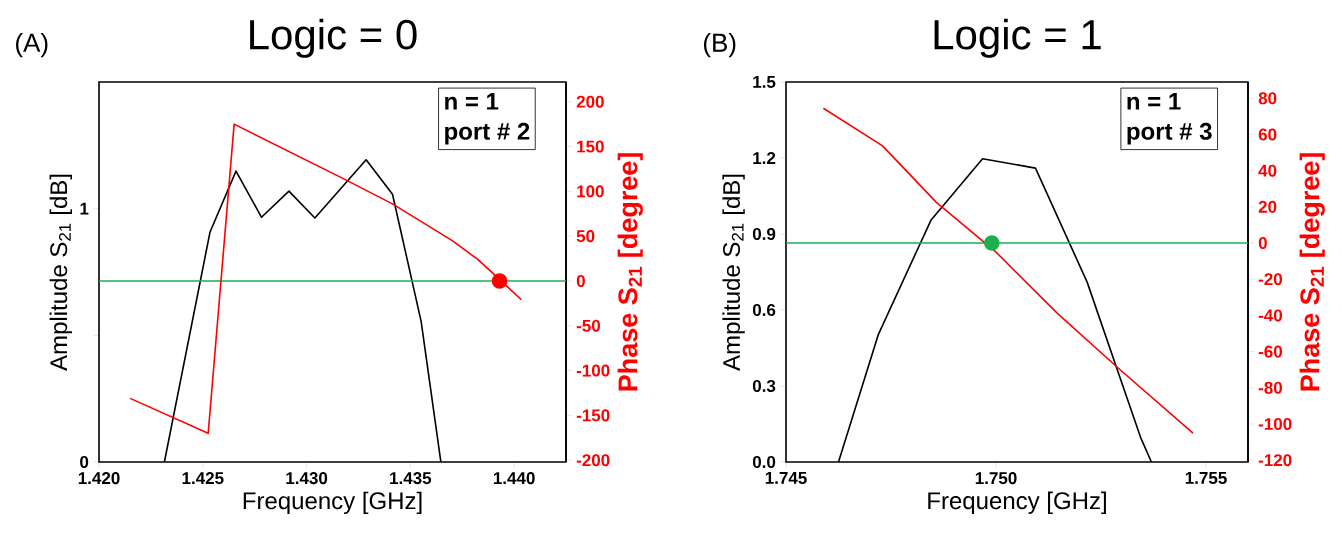 The image size is (1342, 538). Describe the element at coordinates (1017, 38) in the screenshot. I see `chart-title: Logic = 1` at that location.